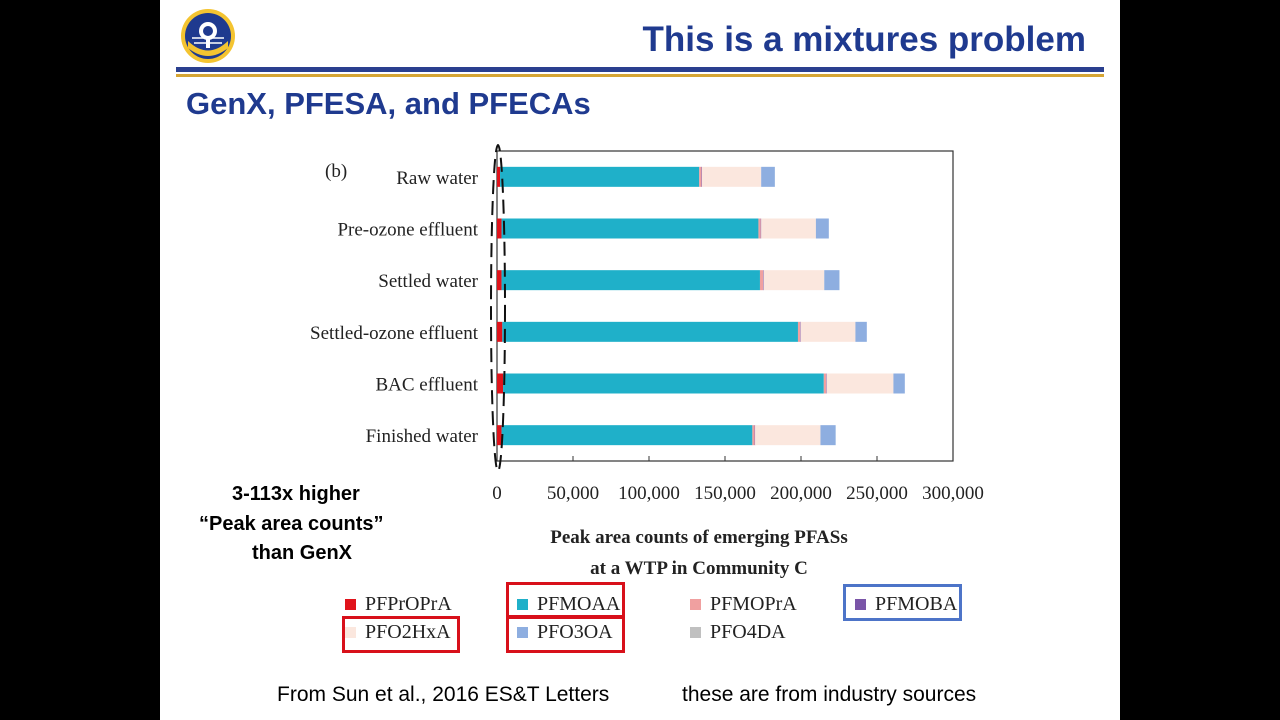  I want to click on highlight-box-pfo3oa, so click(565, 634).